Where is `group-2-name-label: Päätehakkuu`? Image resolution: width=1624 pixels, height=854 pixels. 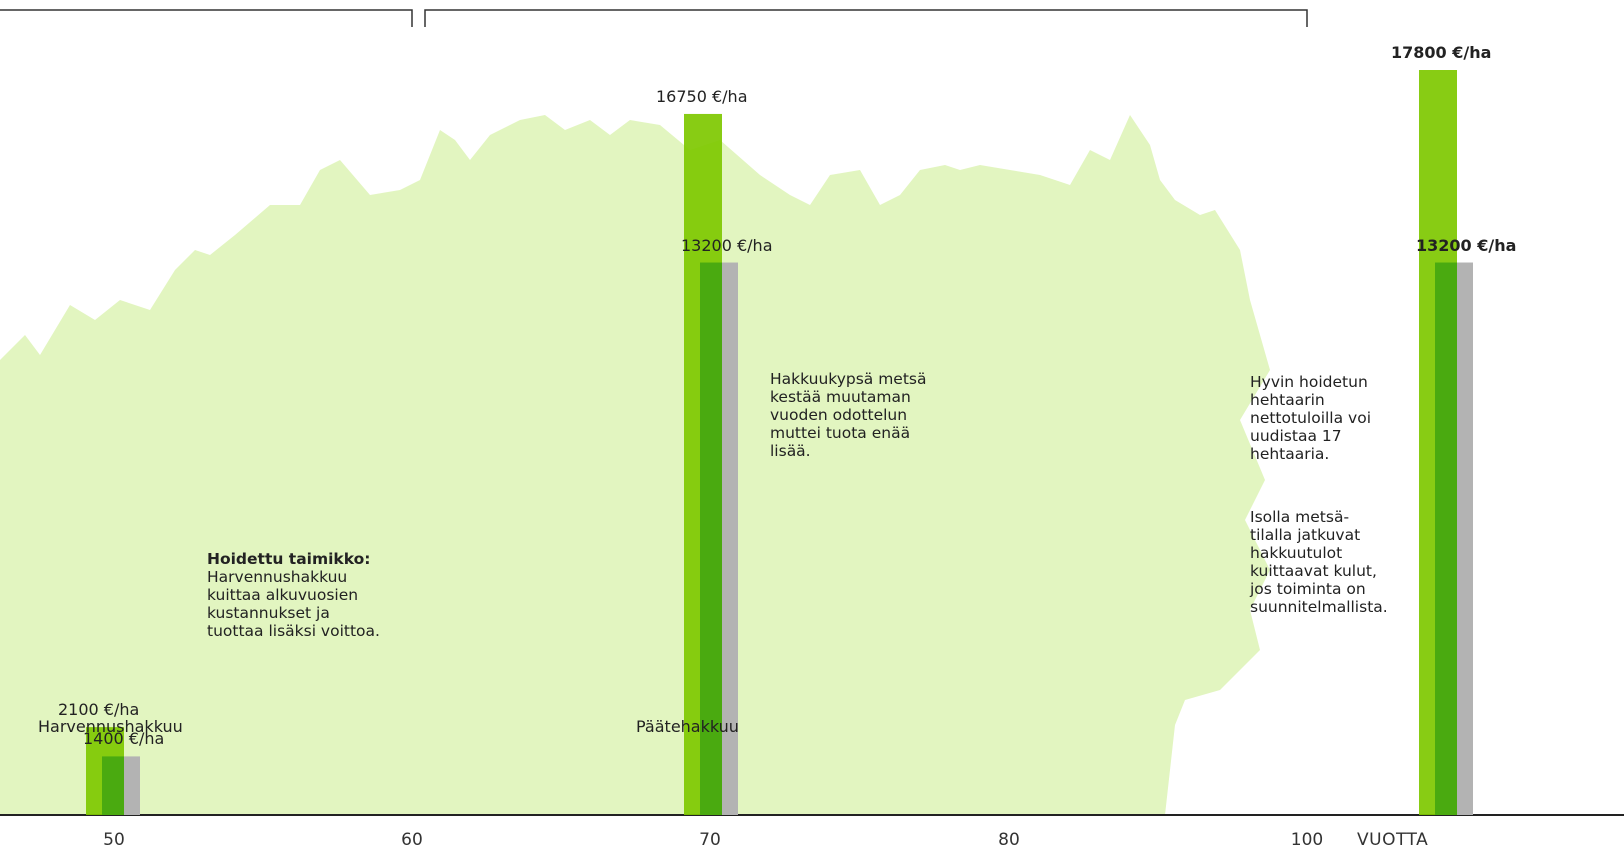 group-2-name-label: Päätehakkuu is located at coordinates (687, 726).